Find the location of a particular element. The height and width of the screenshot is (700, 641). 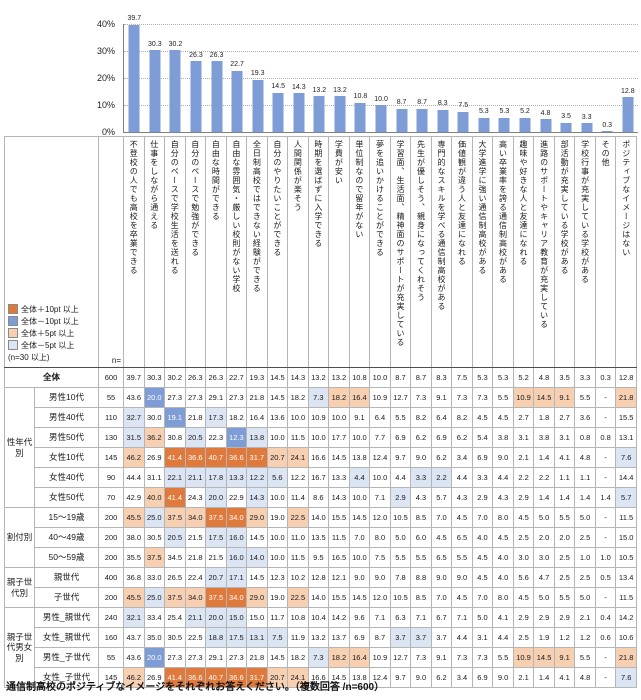

category-label: 自分のペースで学校生活を送れる is located at coordinates (175, 207).